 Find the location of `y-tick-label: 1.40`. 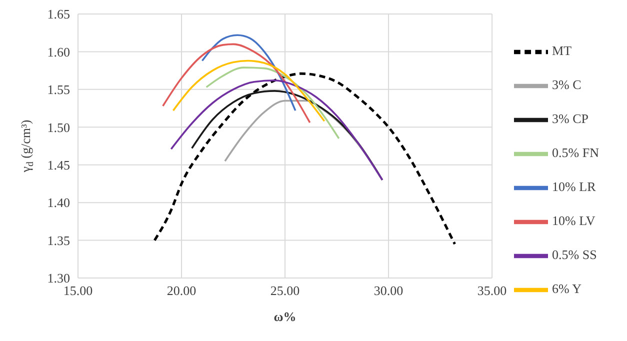

y-tick-label: 1.40 is located at coordinates (58, 202).